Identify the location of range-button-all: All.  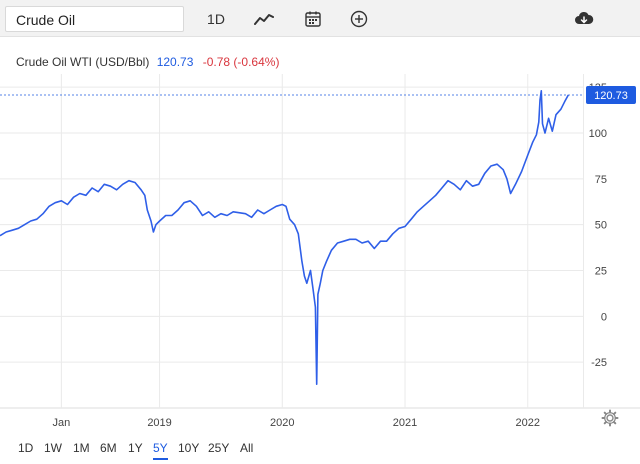
(247, 448).